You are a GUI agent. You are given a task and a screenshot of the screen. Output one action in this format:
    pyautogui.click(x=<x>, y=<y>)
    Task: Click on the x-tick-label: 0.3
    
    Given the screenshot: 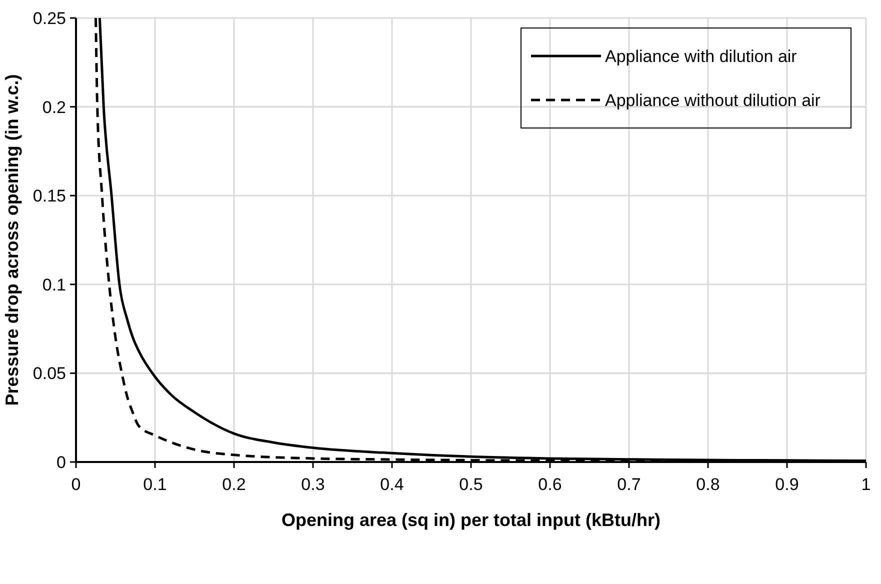 What is the action you would take?
    pyautogui.click(x=313, y=484)
    